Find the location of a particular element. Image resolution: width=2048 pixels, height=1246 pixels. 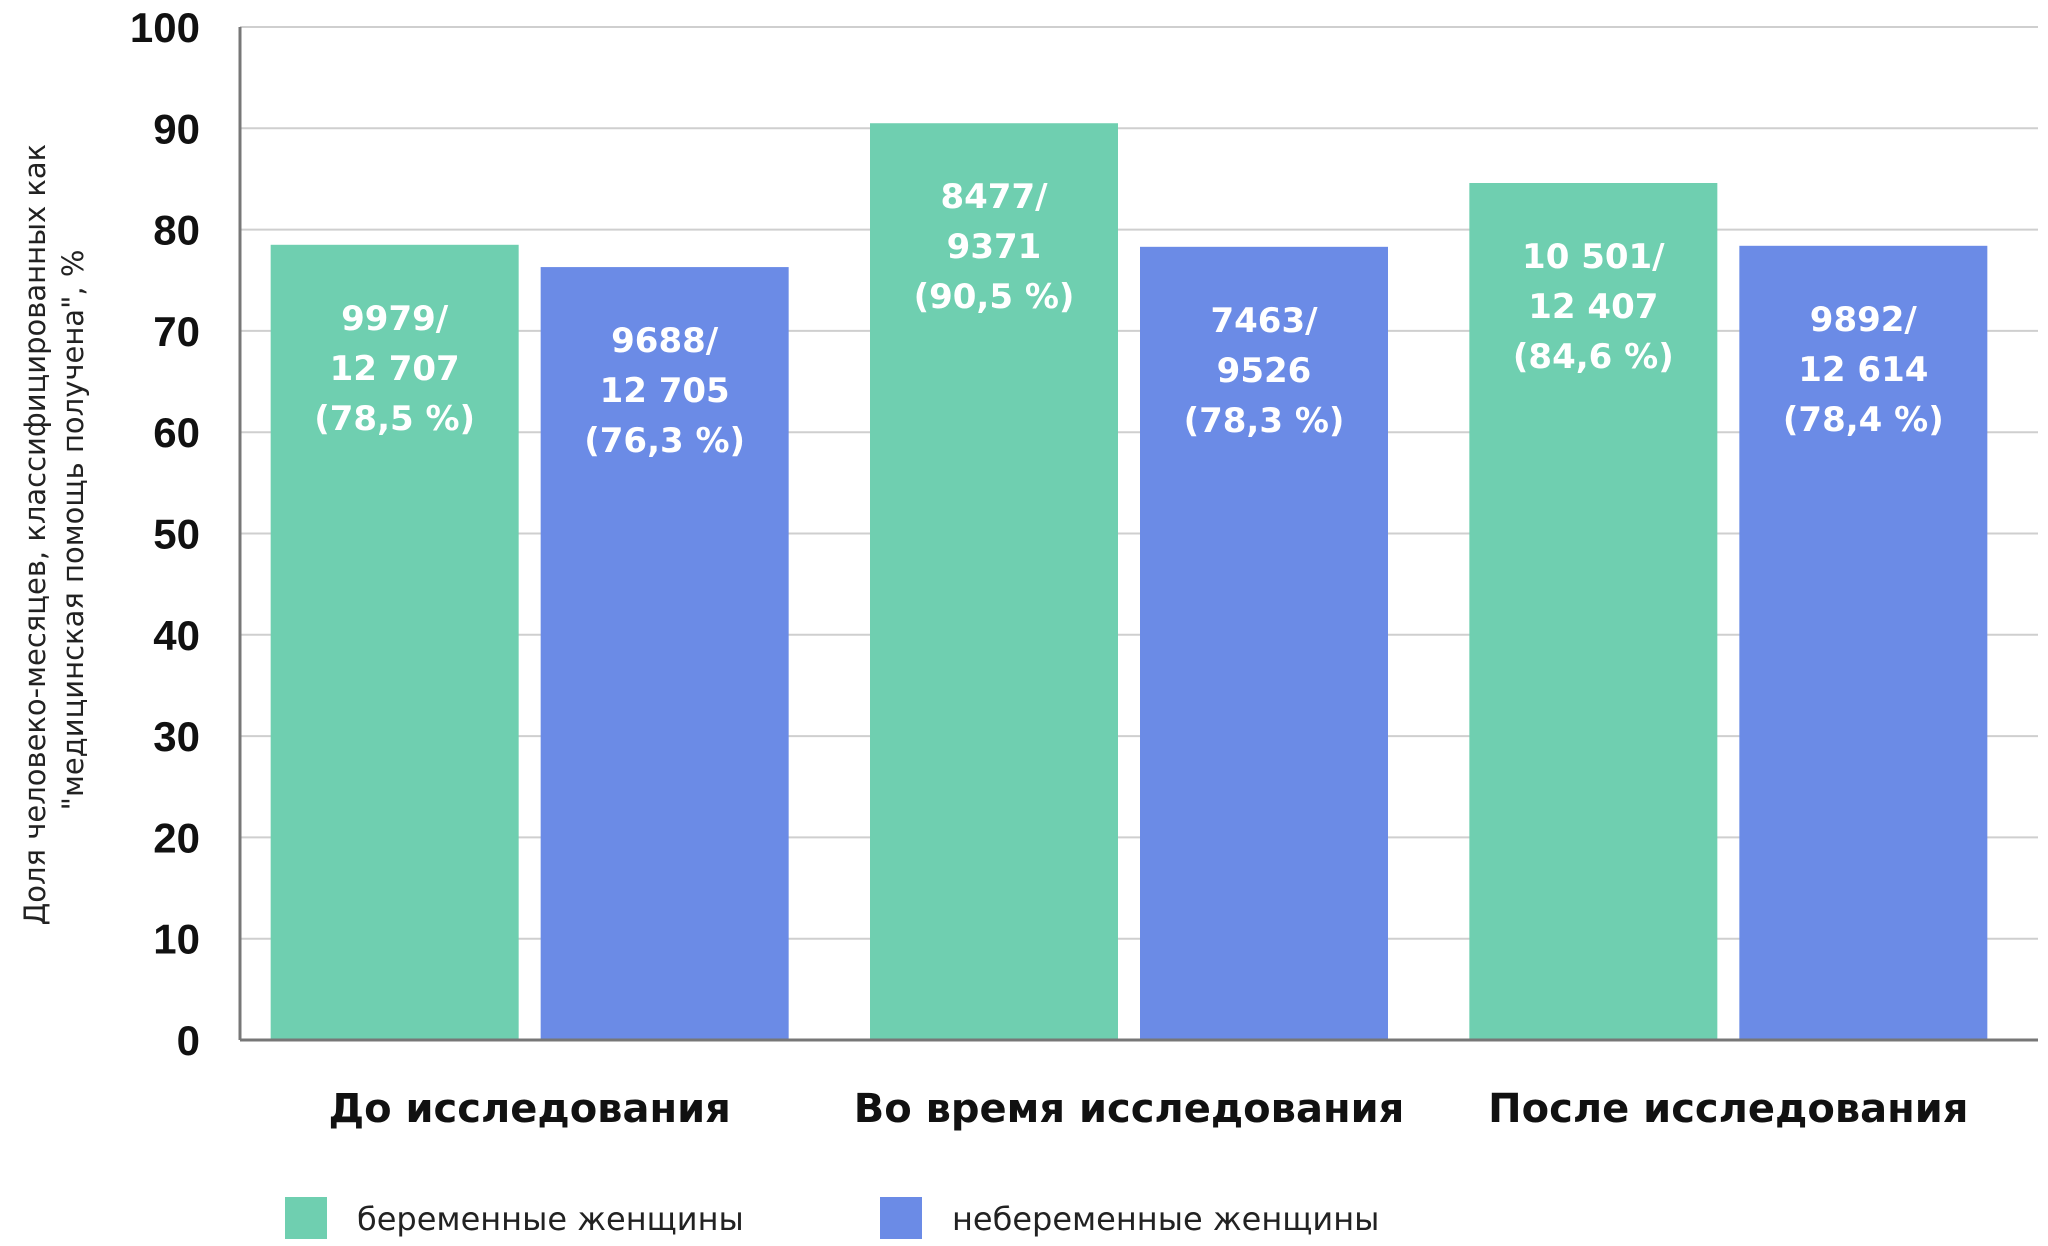

data-label: 9892/ is located at coordinates (1864, 320).